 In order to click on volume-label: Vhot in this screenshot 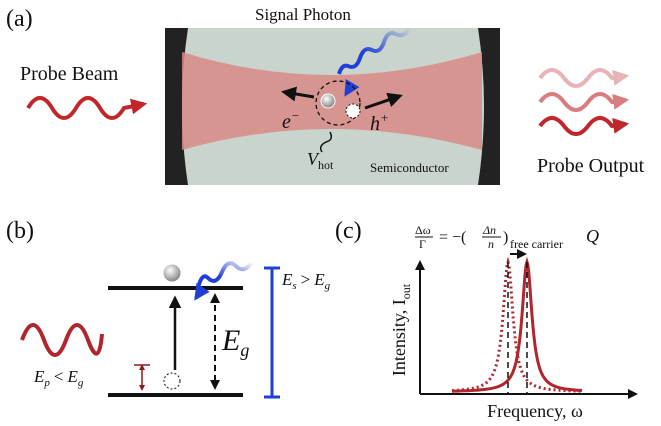, I will do `click(320, 160)`.